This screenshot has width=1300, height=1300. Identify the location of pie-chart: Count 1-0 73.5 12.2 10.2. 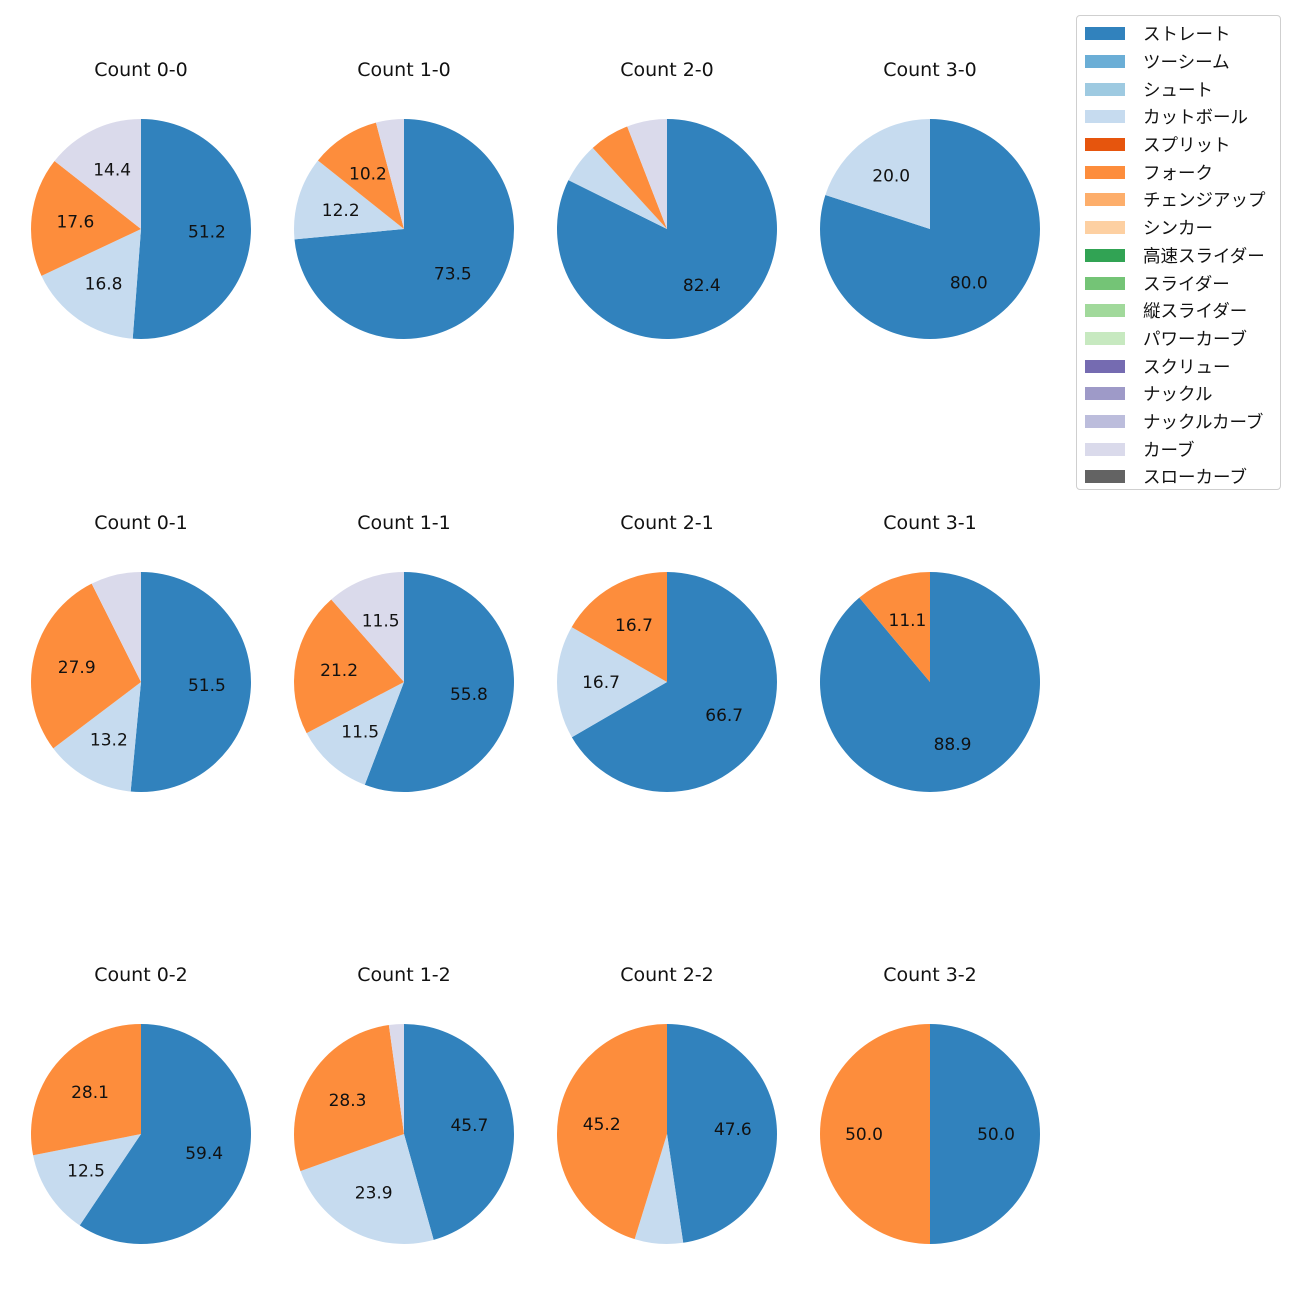
(404, 199).